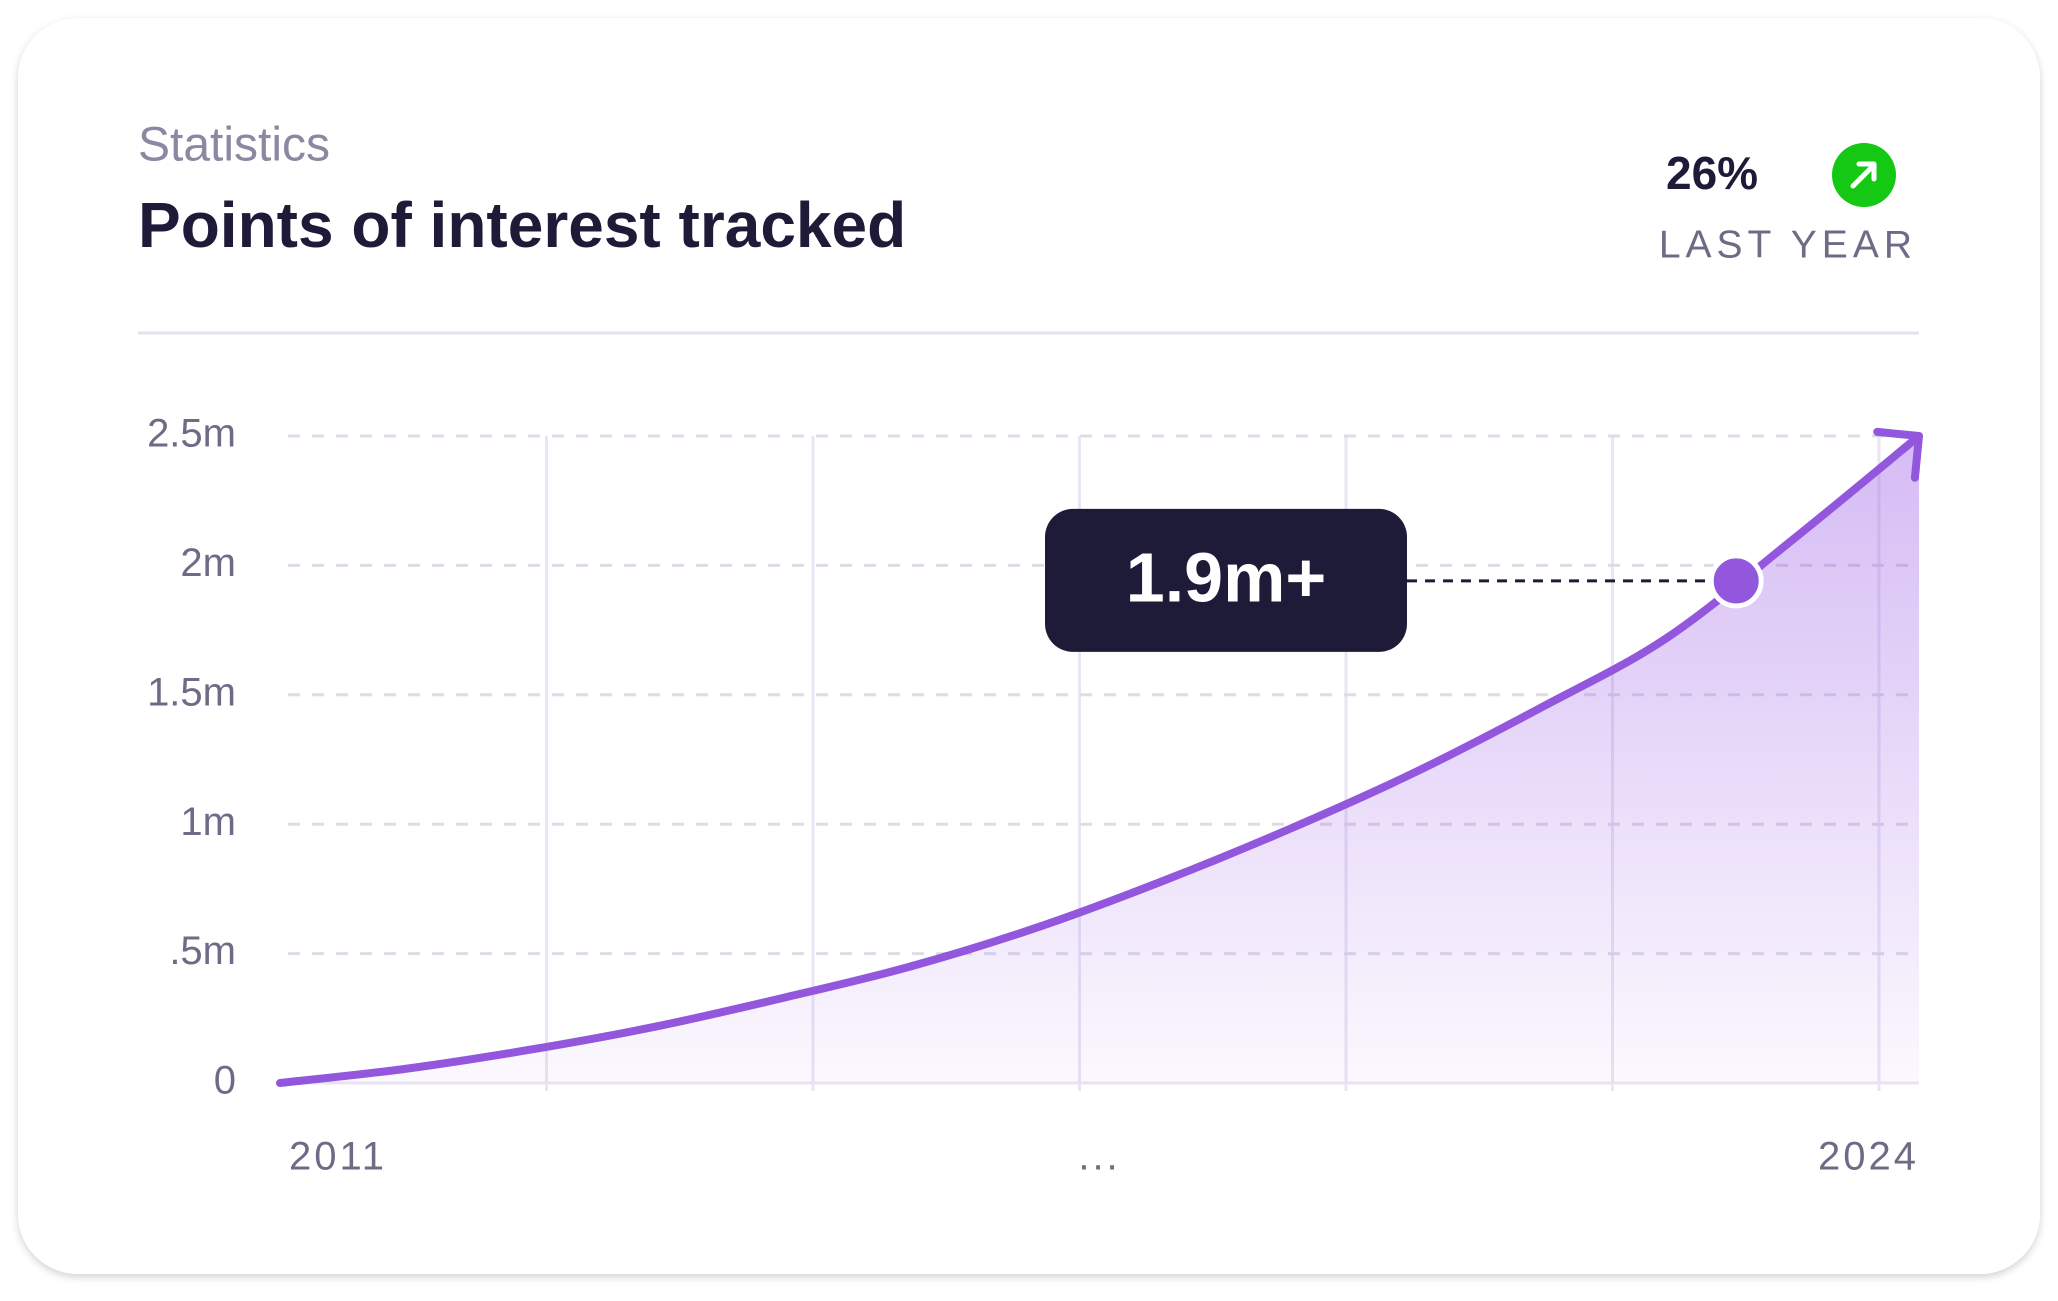  I want to click on trend-arrow, so click(1863, 175).